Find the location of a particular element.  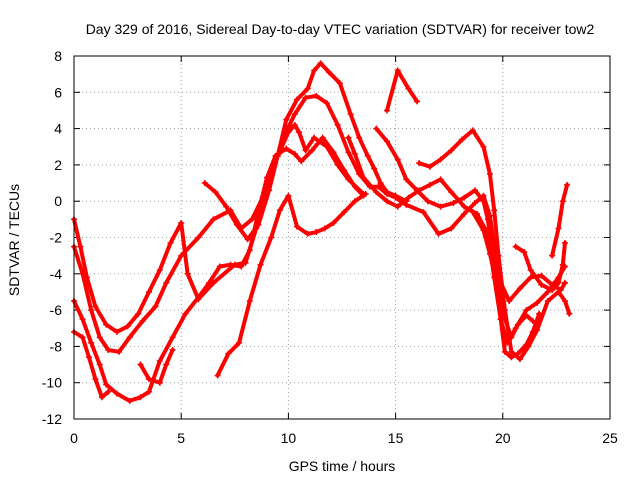

y-tick-label: -12 is located at coordinates (52, 419).